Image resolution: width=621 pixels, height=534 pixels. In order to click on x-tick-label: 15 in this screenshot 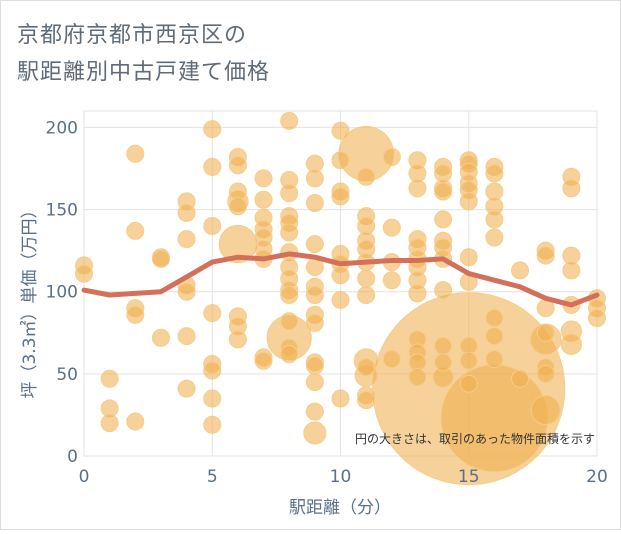, I will do `click(469, 477)`.